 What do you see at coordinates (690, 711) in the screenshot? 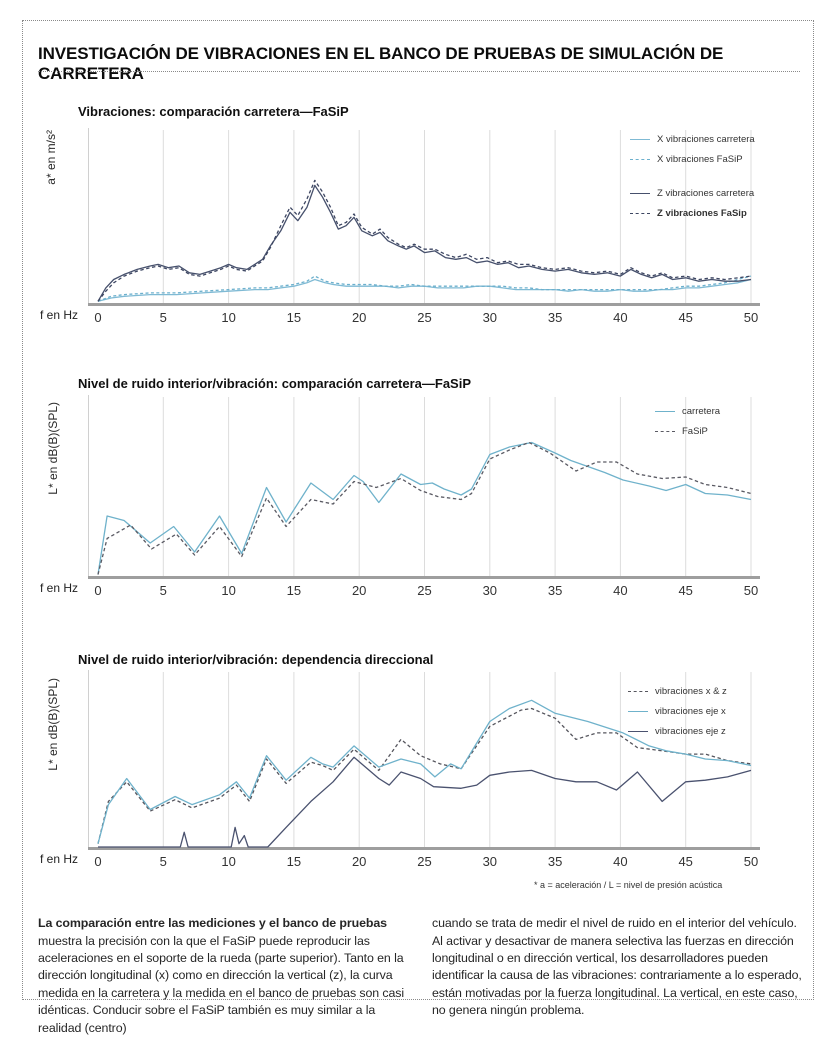
I see `legend-label: vibraciones eje x` at bounding box center [690, 711].